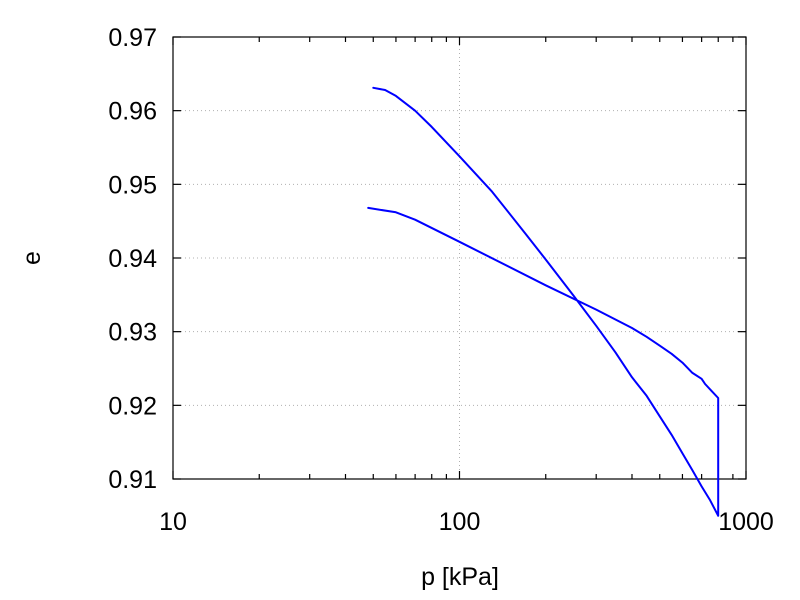  What do you see at coordinates (132, 406) in the screenshot?
I see `y-tick-label: 0.92` at bounding box center [132, 406].